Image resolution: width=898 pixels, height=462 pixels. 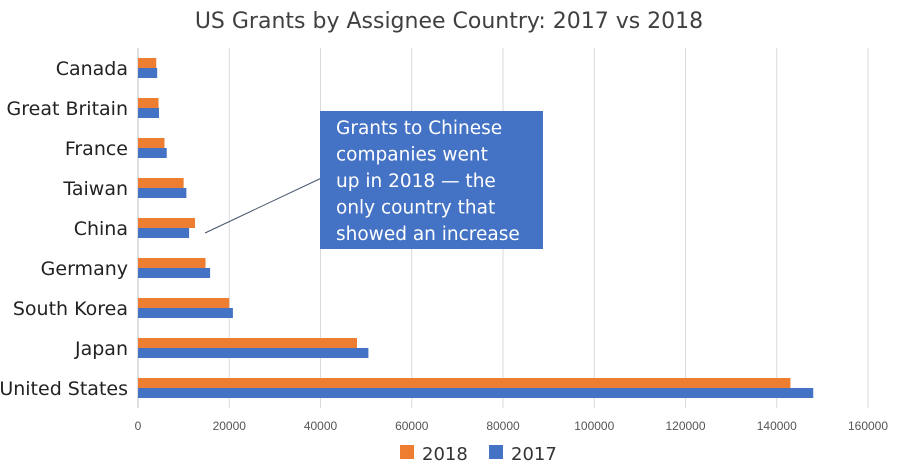 What do you see at coordinates (594, 426) in the screenshot?
I see `x-tick-label: 100000` at bounding box center [594, 426].